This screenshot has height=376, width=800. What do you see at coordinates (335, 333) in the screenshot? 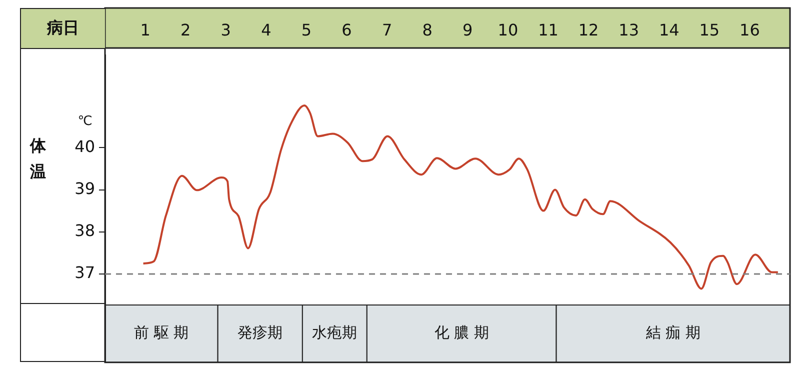
I see `band-label: 水疱期` at bounding box center [335, 333].